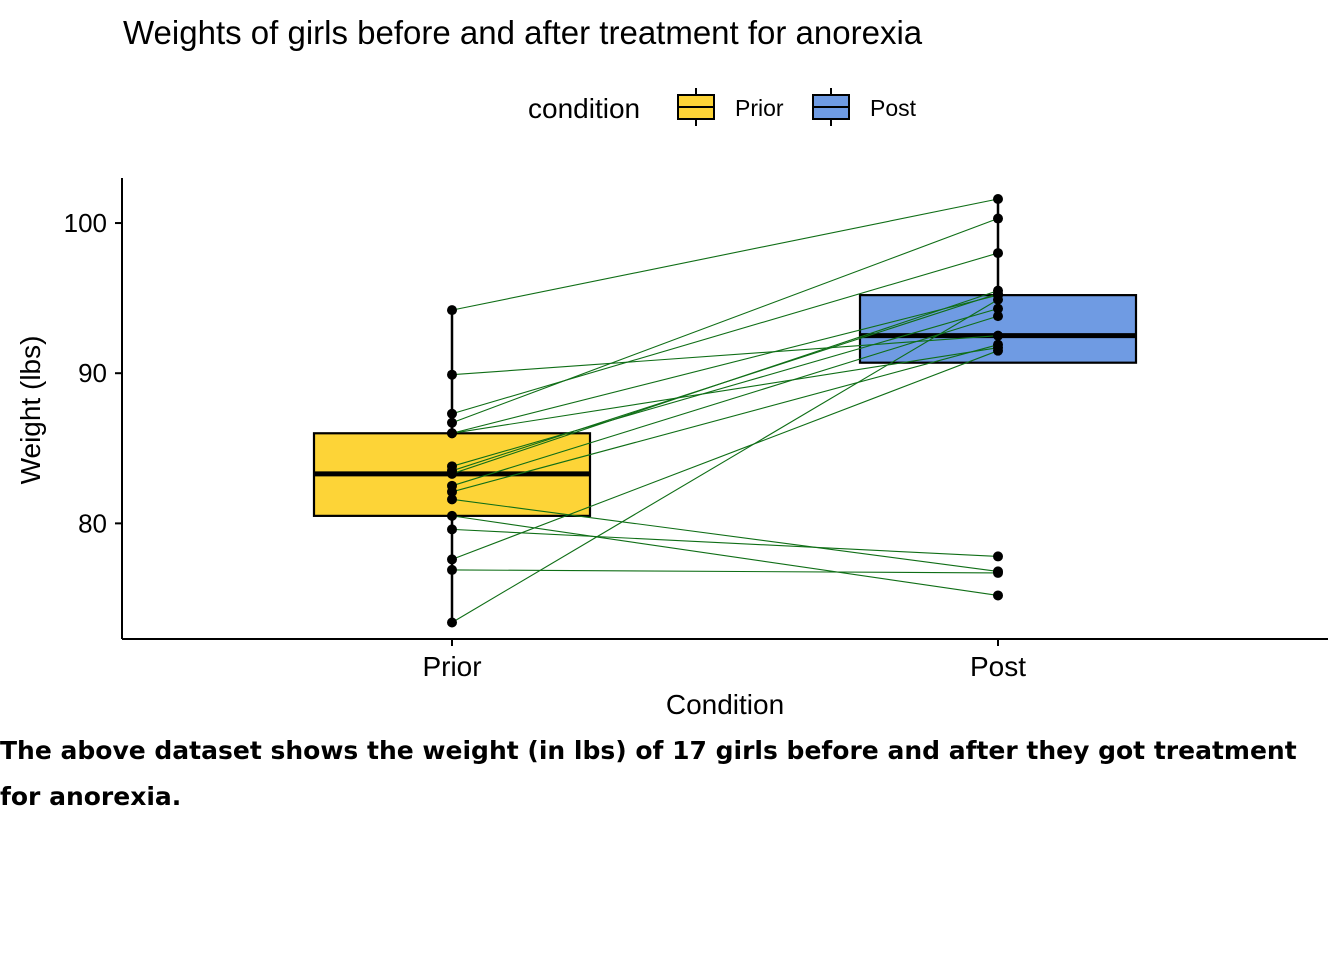  What do you see at coordinates (725, 704) in the screenshot?
I see `x-axis-title: Condition` at bounding box center [725, 704].